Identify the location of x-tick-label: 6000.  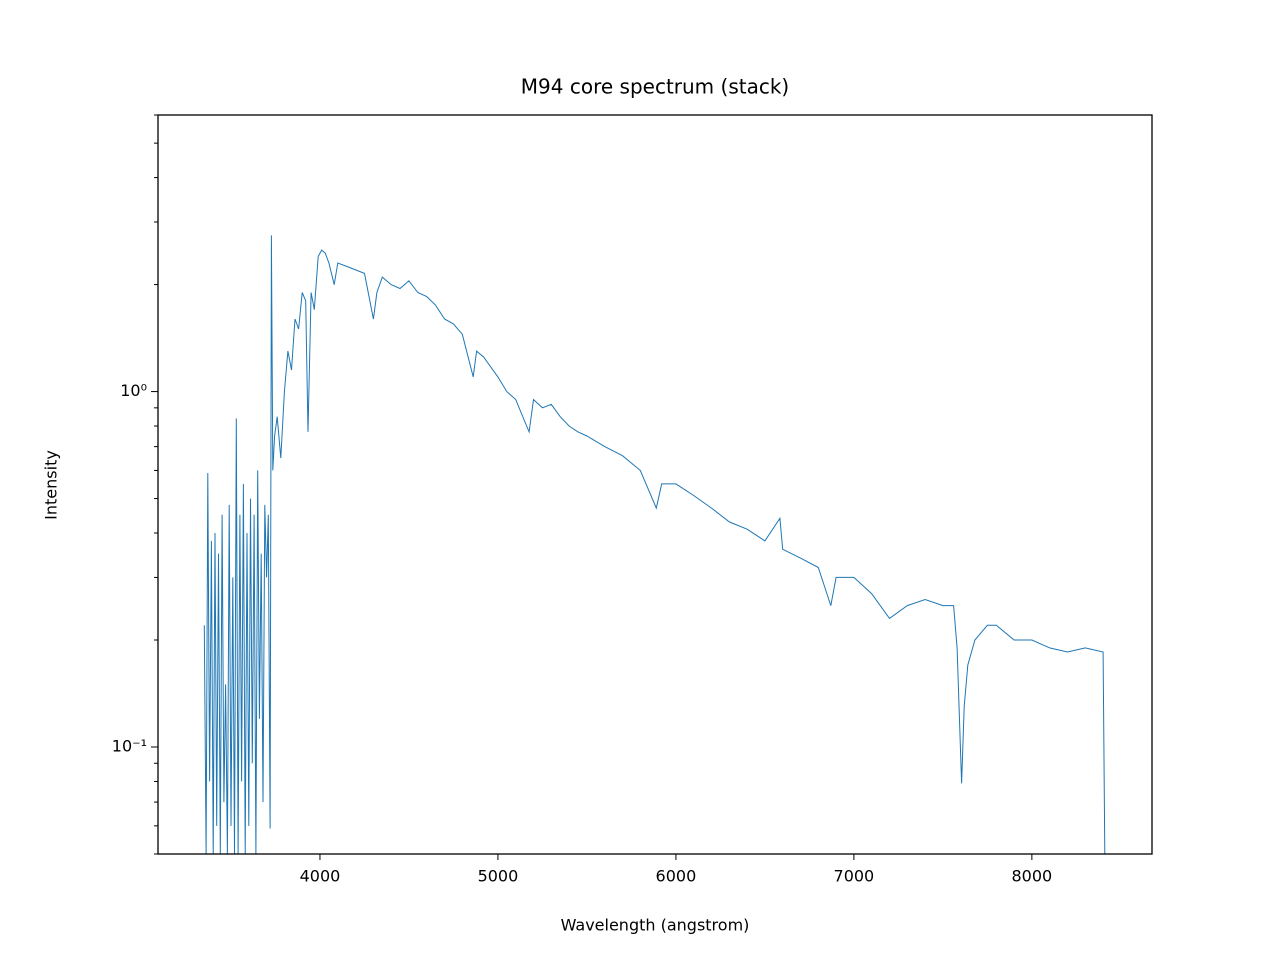
(676, 876).